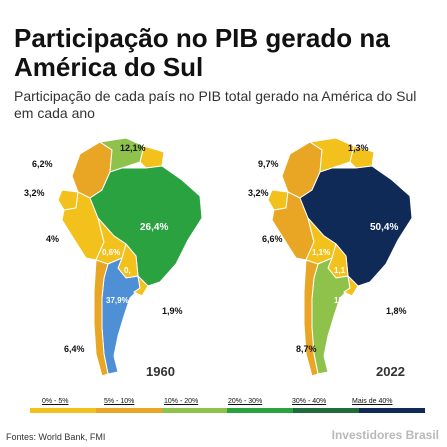 The image size is (447, 447). I want to click on legend-label-2: 10% - 20%, so click(181, 401).